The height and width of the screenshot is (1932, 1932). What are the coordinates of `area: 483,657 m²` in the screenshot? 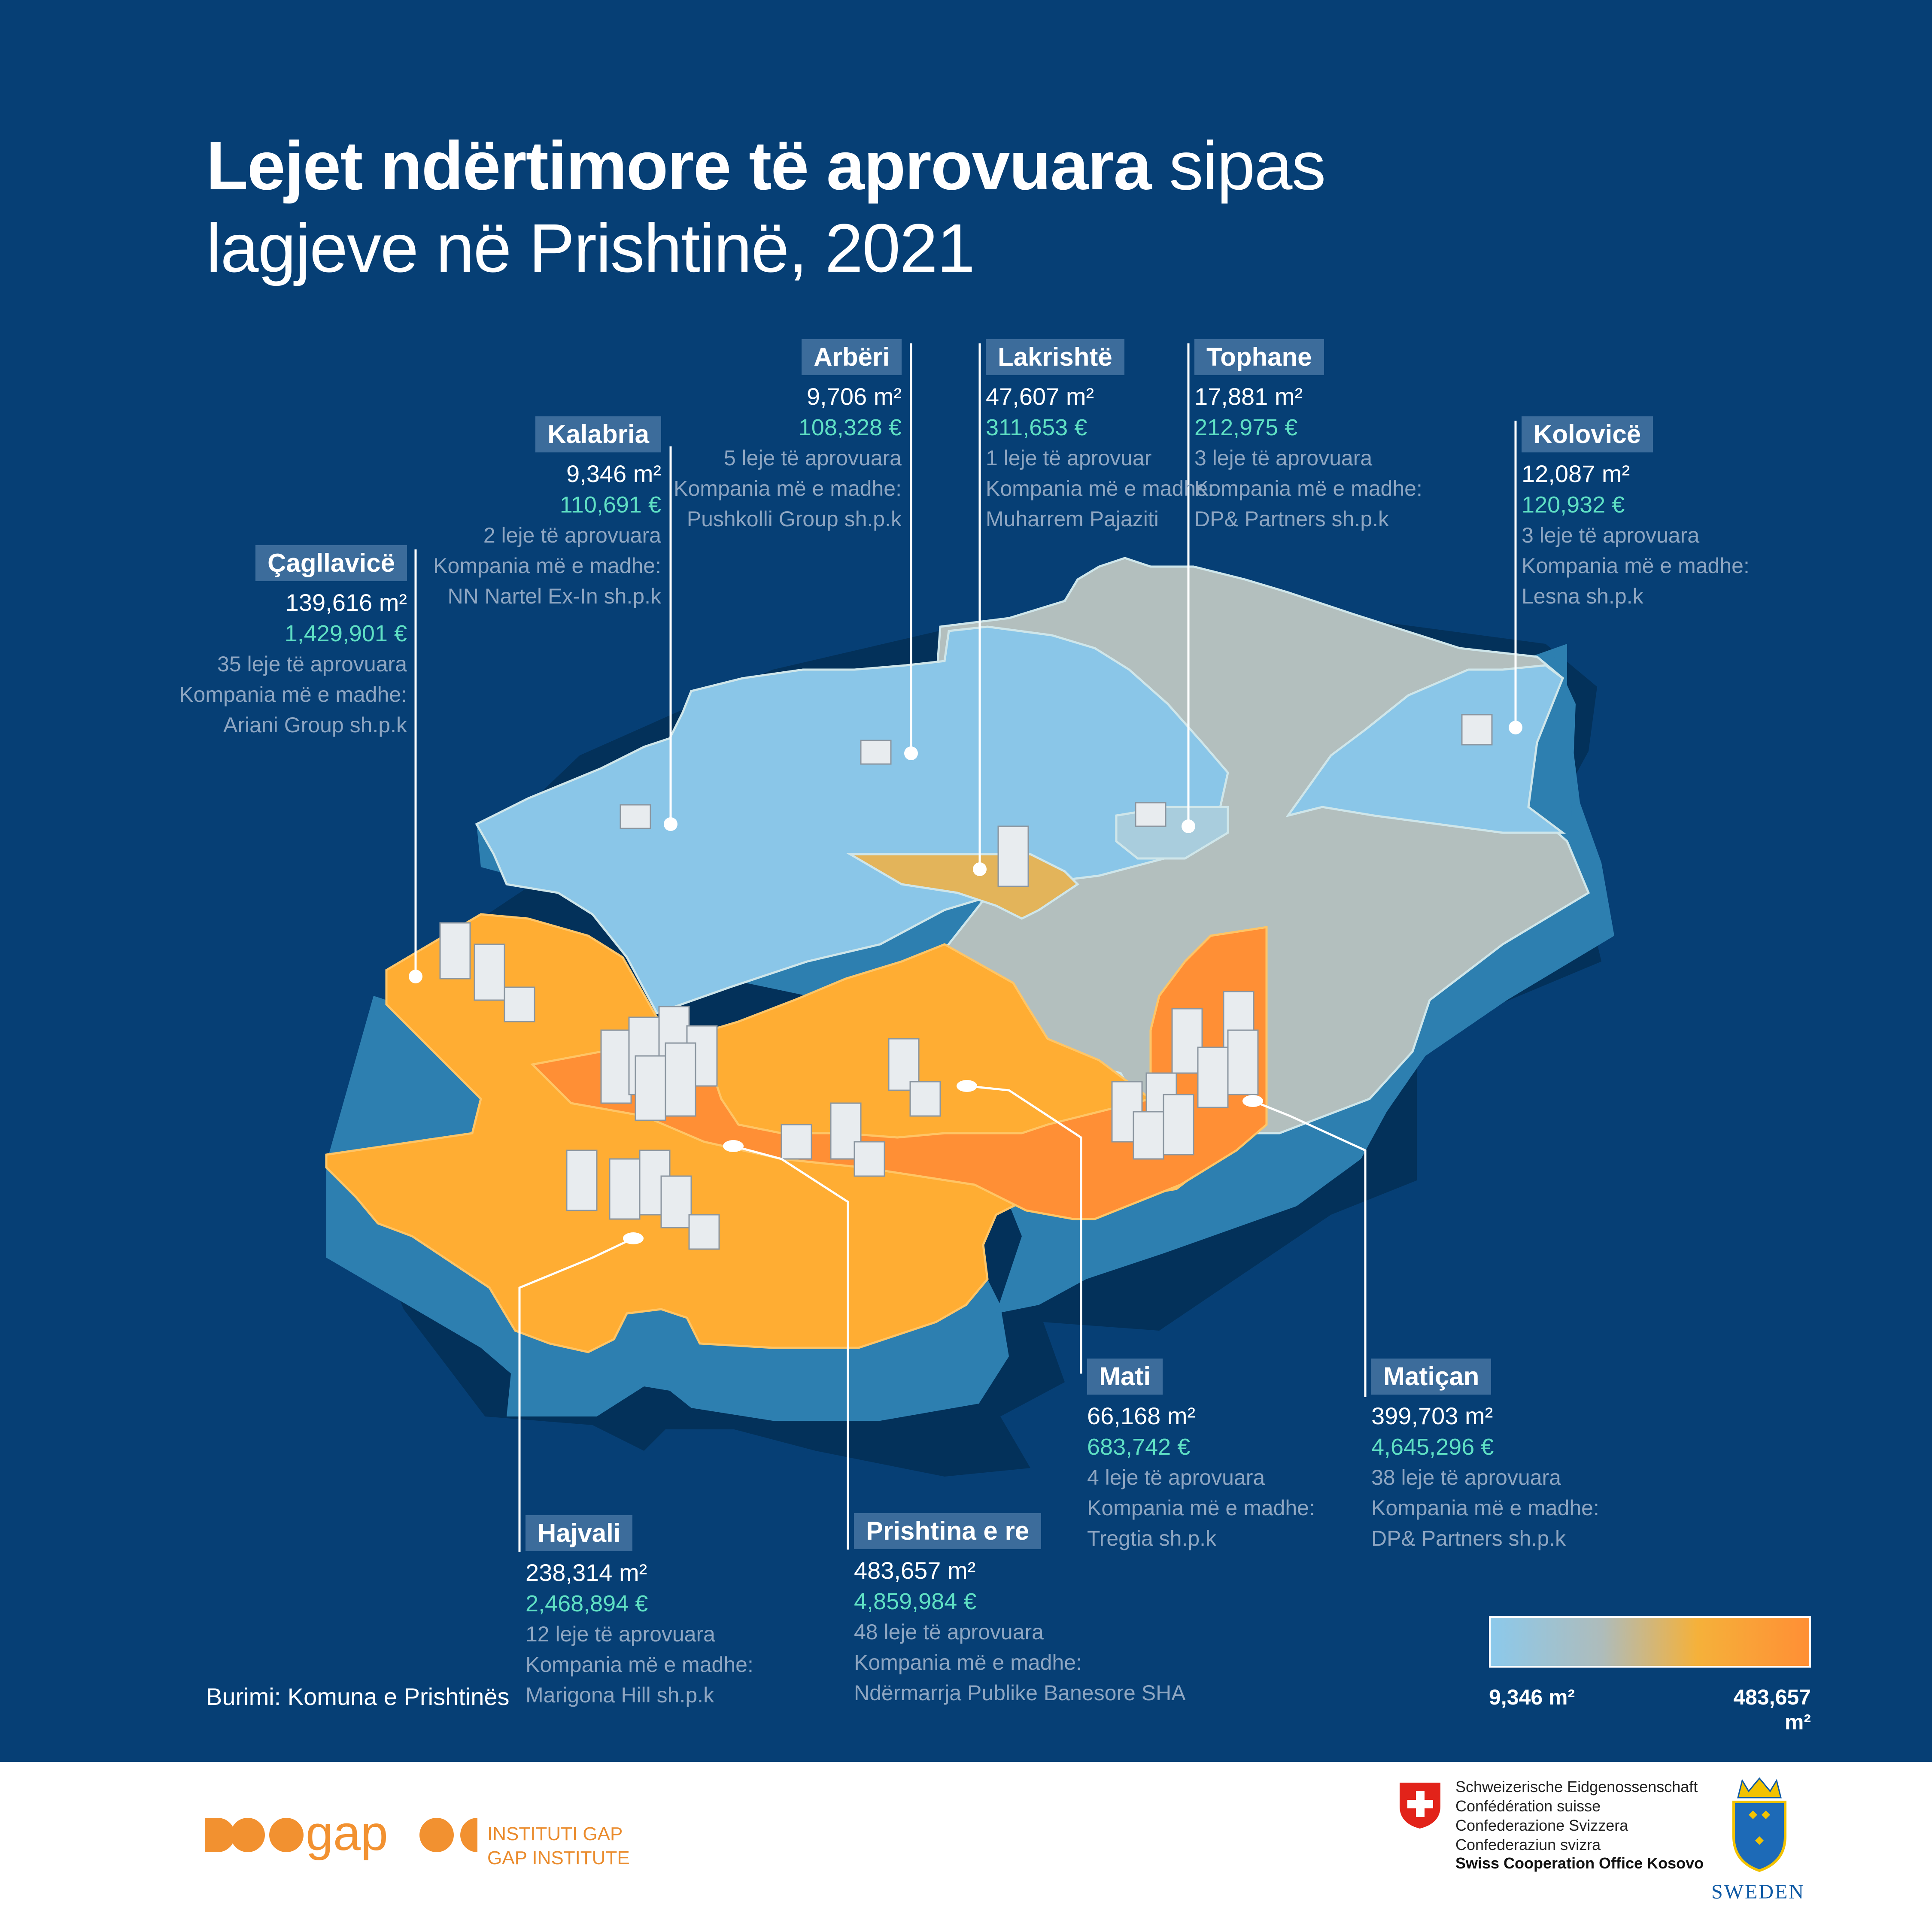 It's located at (915, 1570).